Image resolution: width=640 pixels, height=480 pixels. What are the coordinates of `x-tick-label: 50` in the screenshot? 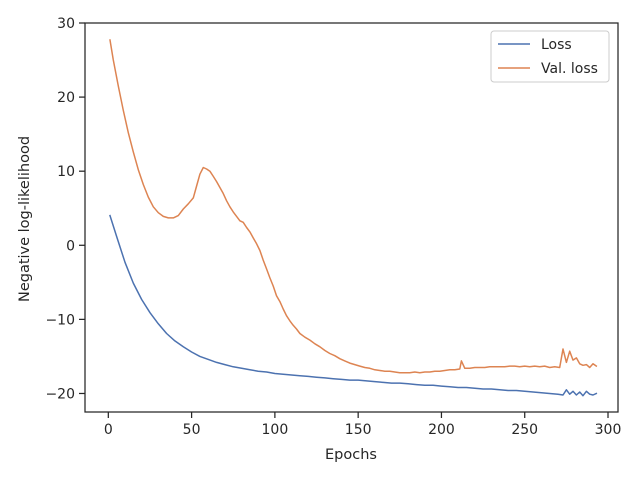 It's located at (192, 430).